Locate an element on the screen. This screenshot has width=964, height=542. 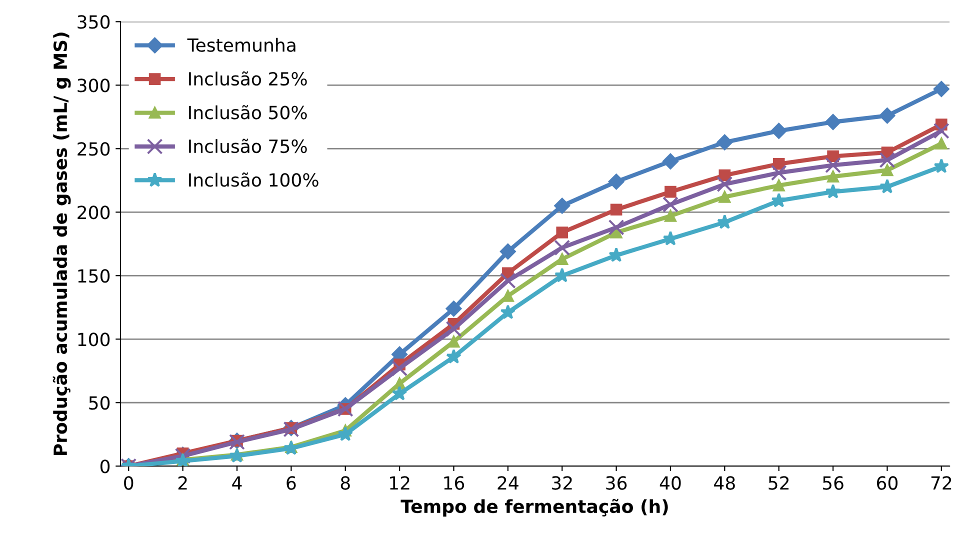
x-tick-label: 24 is located at coordinates (508, 483).